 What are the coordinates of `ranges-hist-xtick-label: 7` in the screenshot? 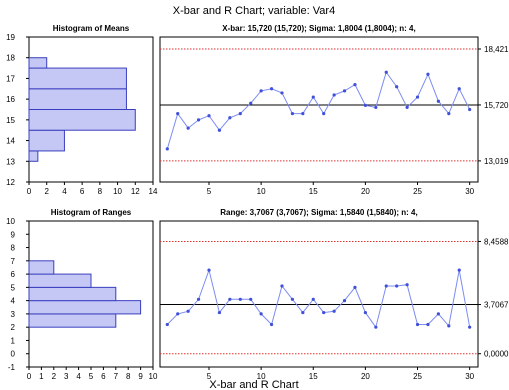 It's located at (116, 376).